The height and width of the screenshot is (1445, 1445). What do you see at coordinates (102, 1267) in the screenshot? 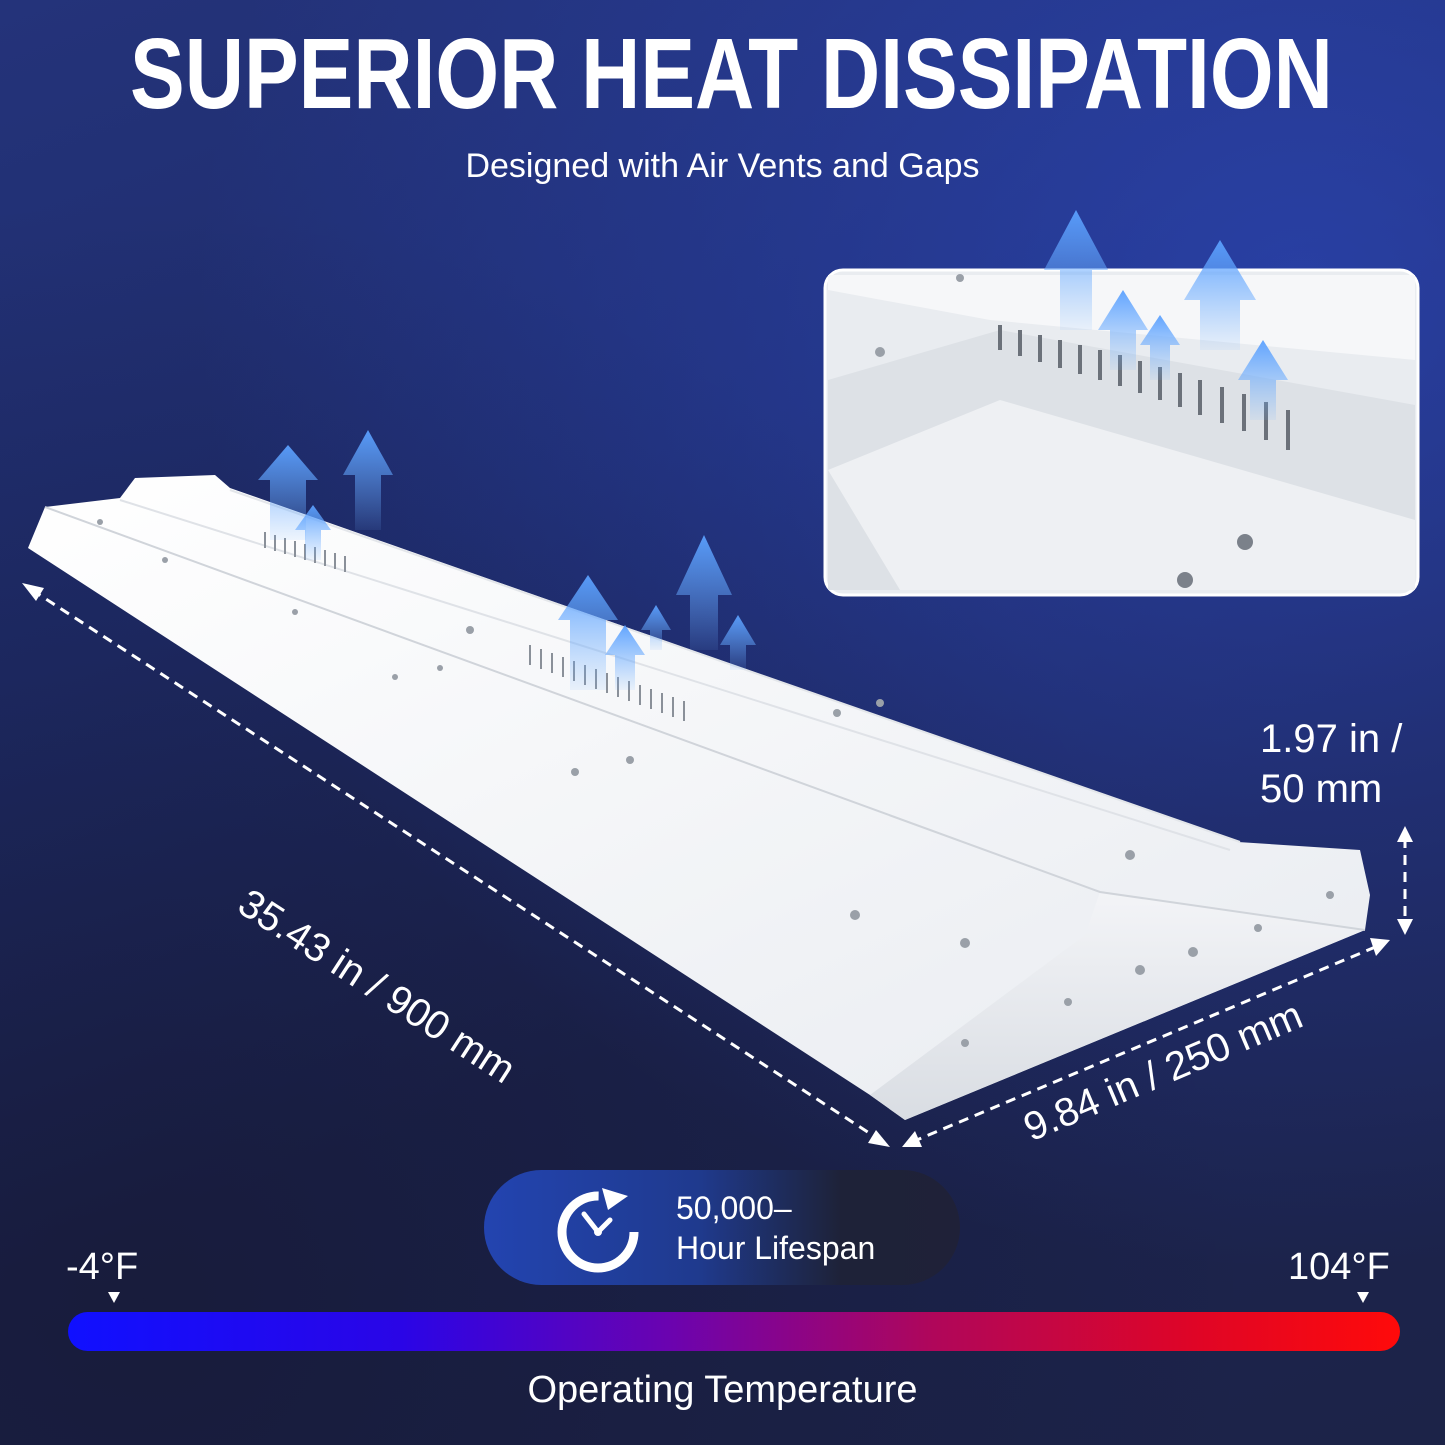
I see `temp-min-label: -4°F` at bounding box center [102, 1267].